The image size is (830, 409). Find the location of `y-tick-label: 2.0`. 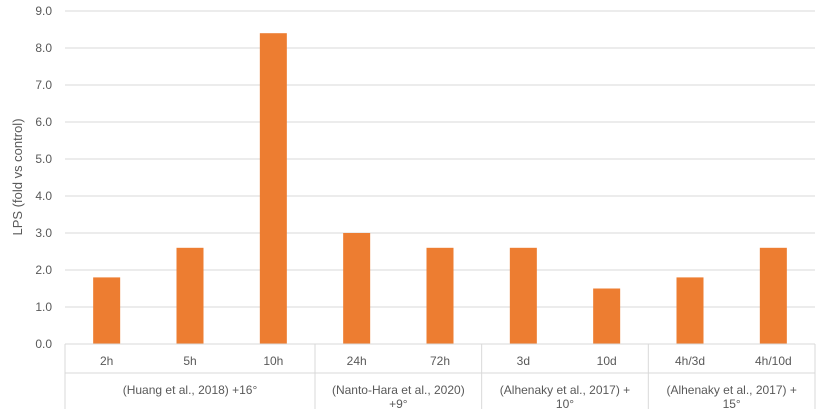

y-tick-label: 2.0 is located at coordinates (43, 270).